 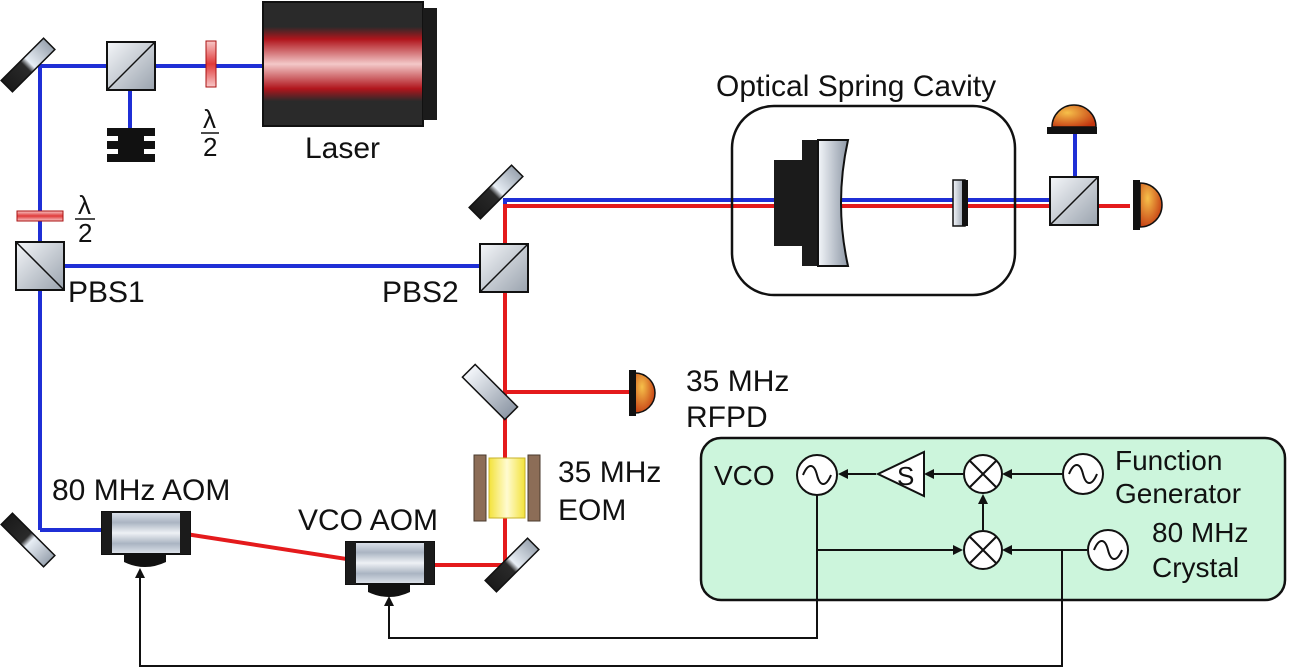 I want to click on pbs1: PBS1, so click(x=80, y=275).